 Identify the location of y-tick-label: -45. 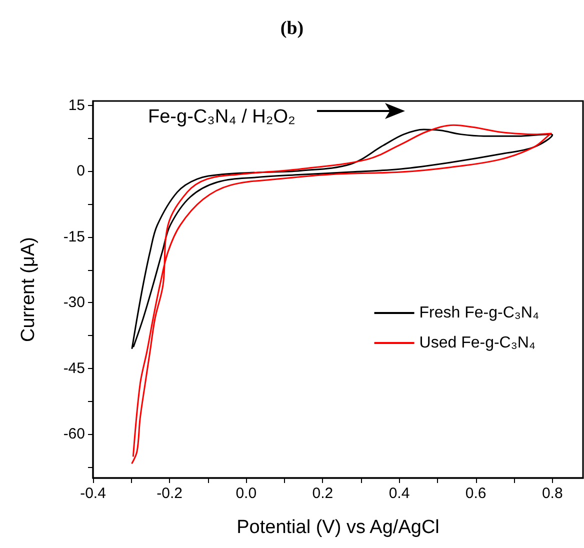
(74, 368).